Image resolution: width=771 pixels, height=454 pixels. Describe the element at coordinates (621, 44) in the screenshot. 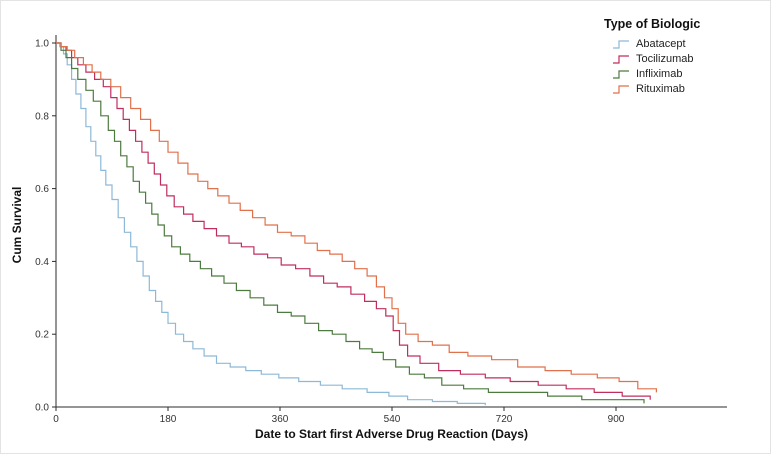

I see `series-swatch-abatacept` at that location.